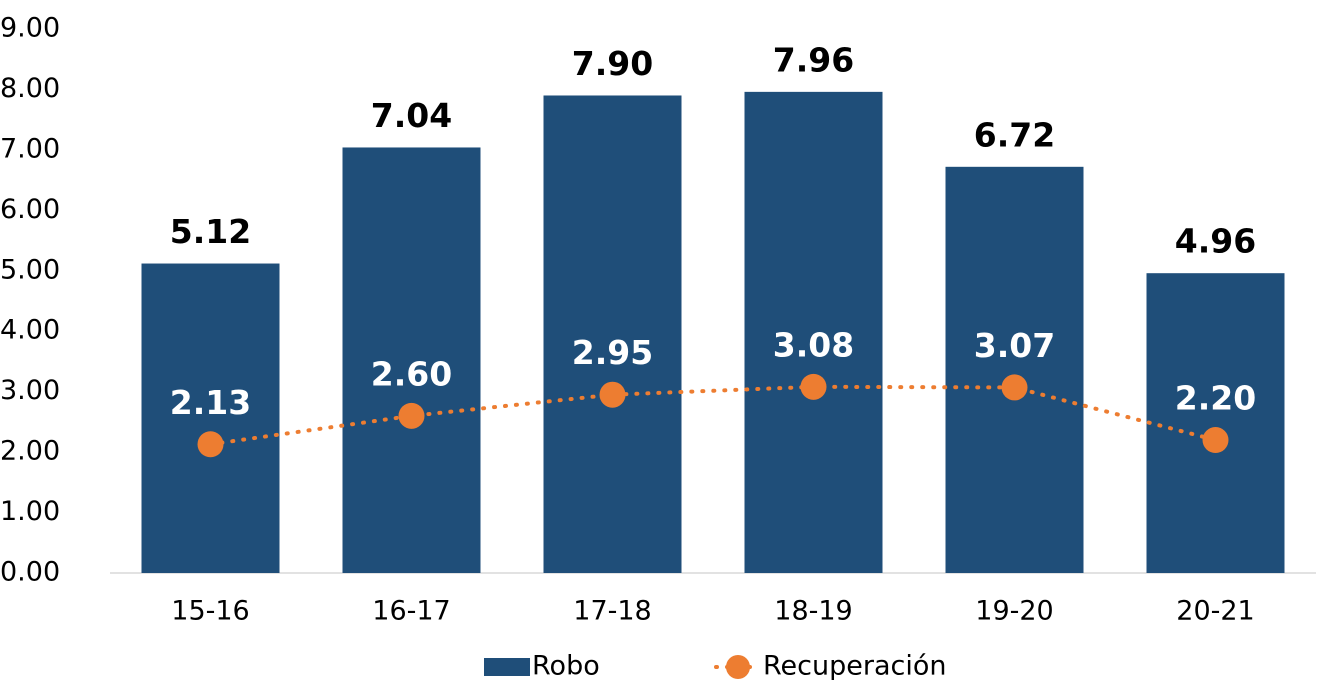 The height and width of the screenshot is (687, 1323). What do you see at coordinates (30, 330) in the screenshot?
I see `y-tick-label: 4.00` at bounding box center [30, 330].